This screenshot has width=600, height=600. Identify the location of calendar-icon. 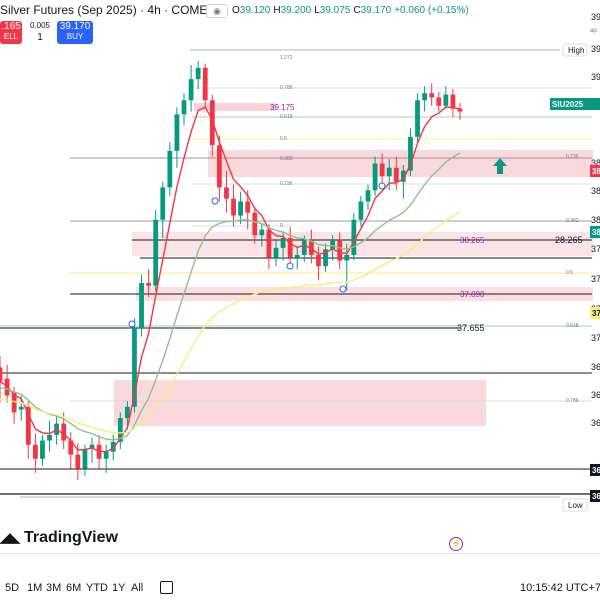
(166, 587).